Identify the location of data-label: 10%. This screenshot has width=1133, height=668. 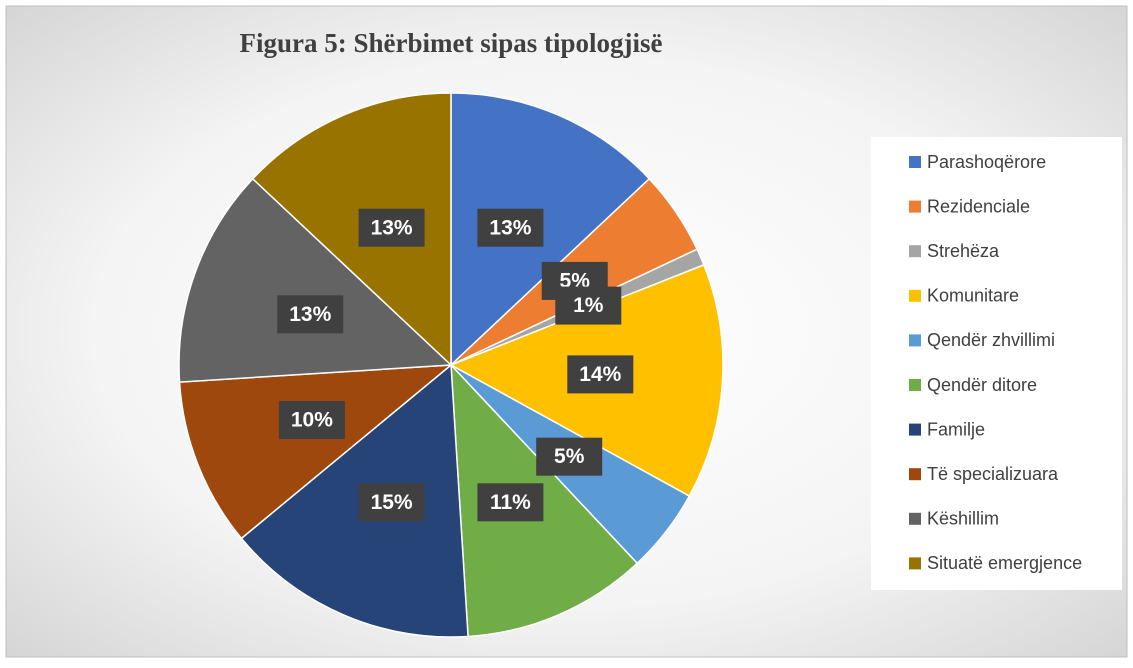
(312, 420).